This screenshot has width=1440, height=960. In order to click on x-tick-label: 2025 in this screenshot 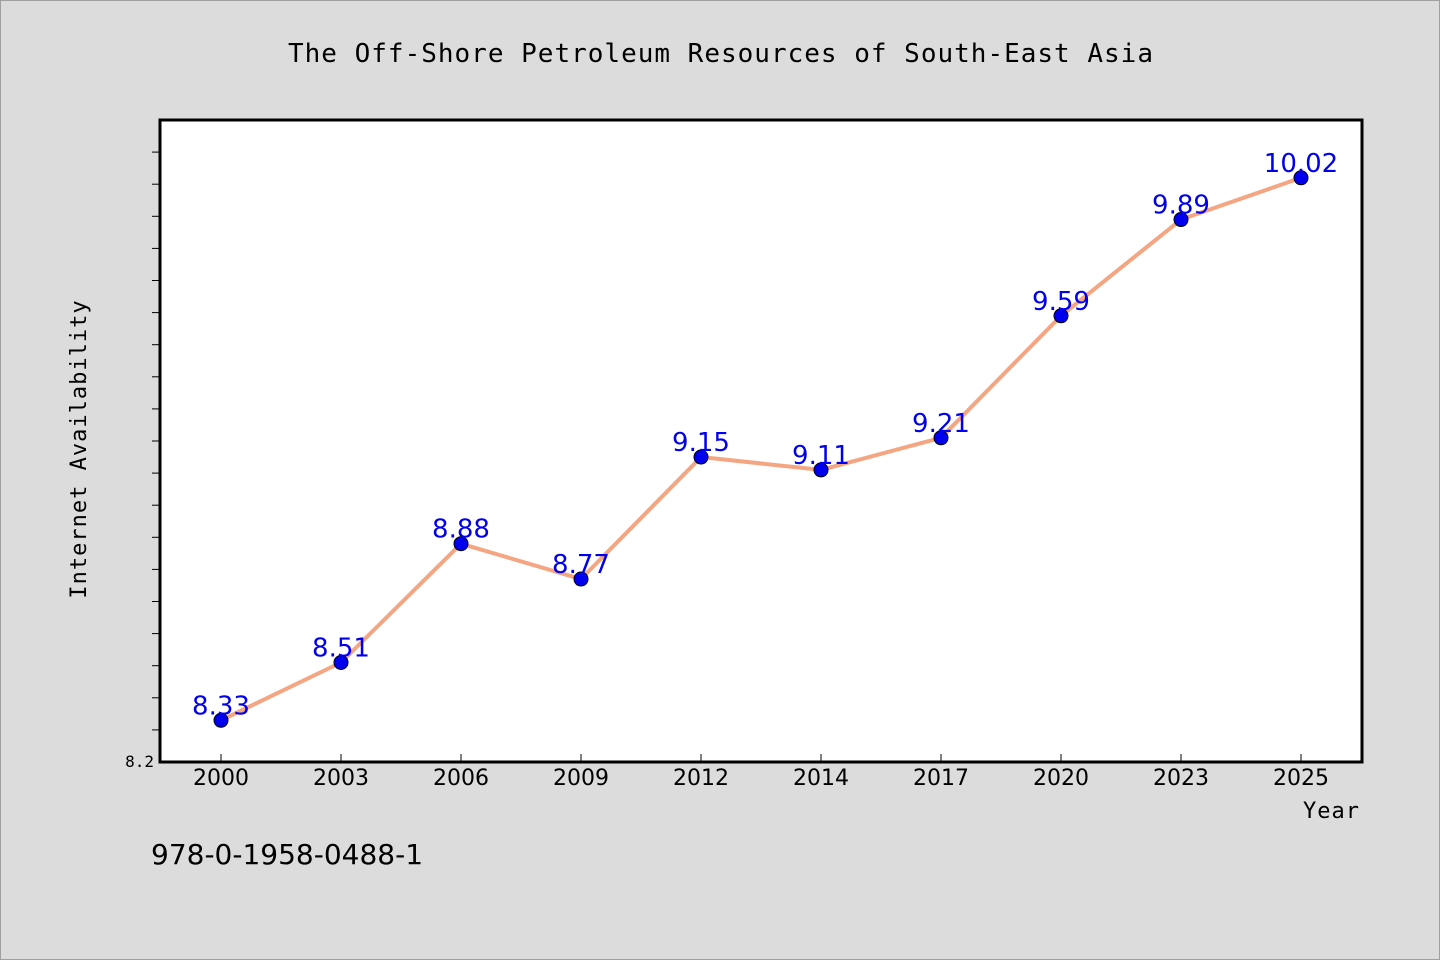, I will do `click(1301, 778)`.